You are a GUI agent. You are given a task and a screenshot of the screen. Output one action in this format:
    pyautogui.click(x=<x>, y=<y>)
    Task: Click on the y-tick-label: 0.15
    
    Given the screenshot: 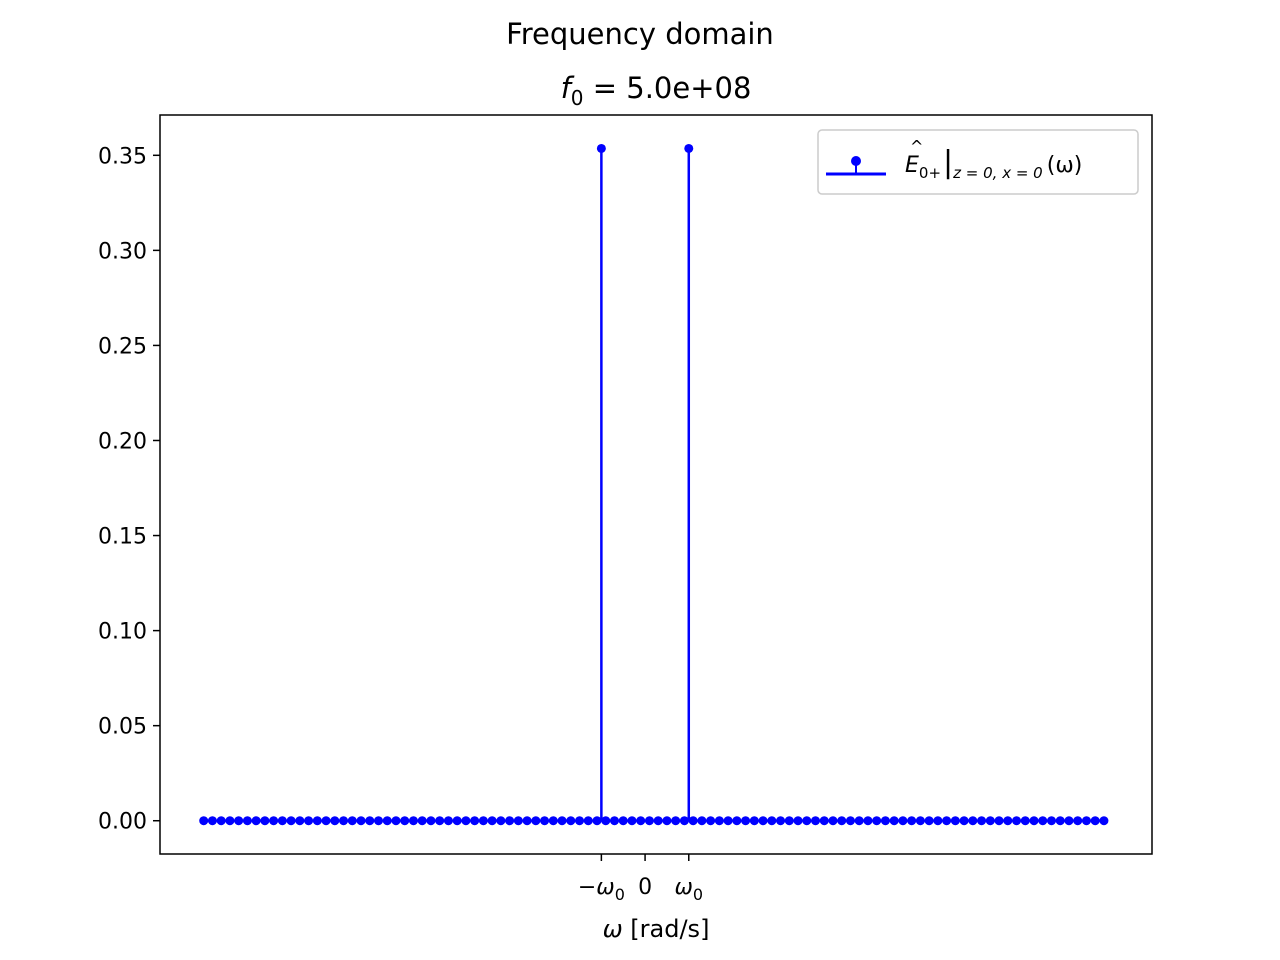 What is the action you would take?
    pyautogui.click(x=122, y=537)
    